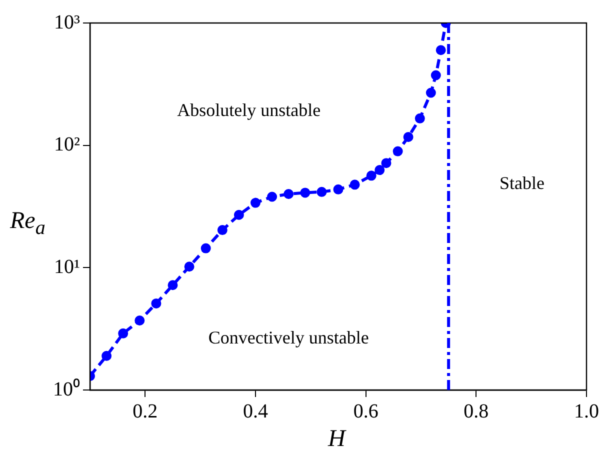  I want to click on x-tick-label: 0.6, so click(365, 411).